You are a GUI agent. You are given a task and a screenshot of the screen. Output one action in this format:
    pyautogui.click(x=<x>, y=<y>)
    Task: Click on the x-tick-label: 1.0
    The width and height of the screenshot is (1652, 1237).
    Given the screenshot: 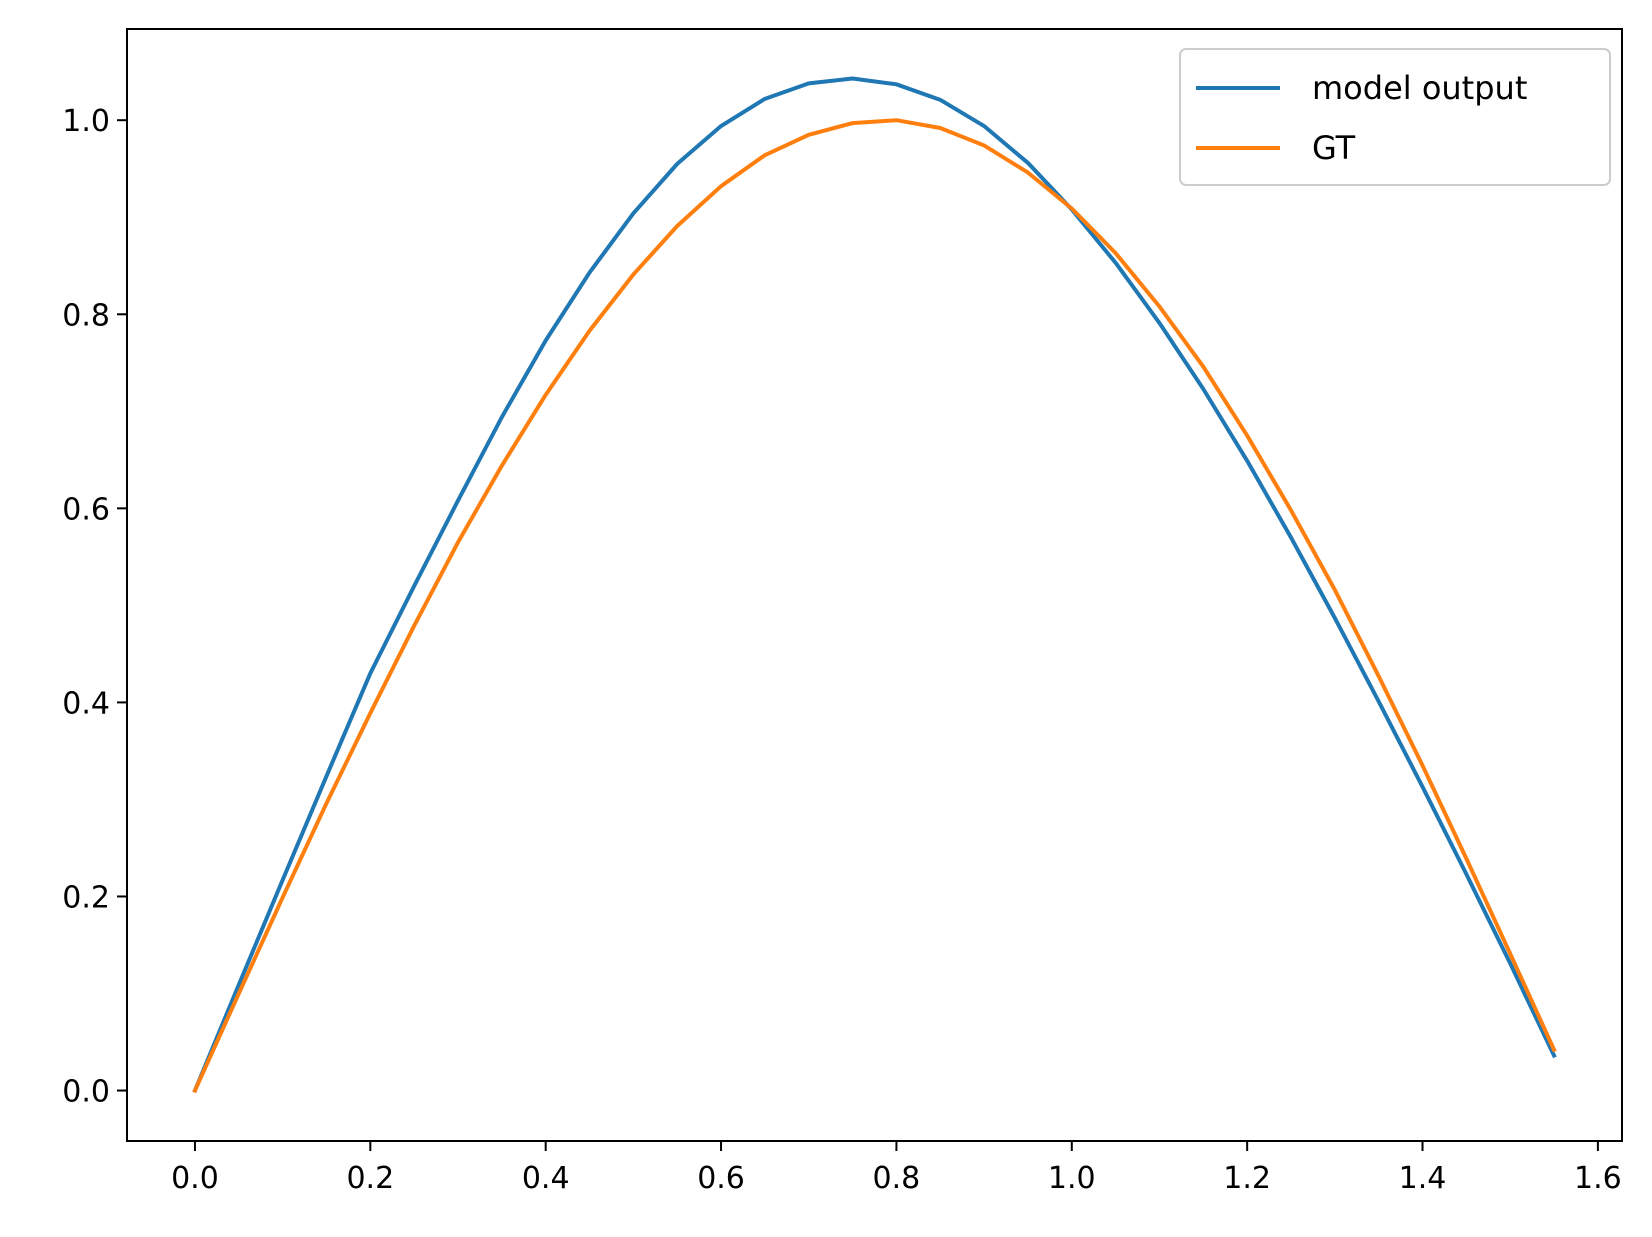 What is the action you would take?
    pyautogui.click(x=1072, y=1178)
    